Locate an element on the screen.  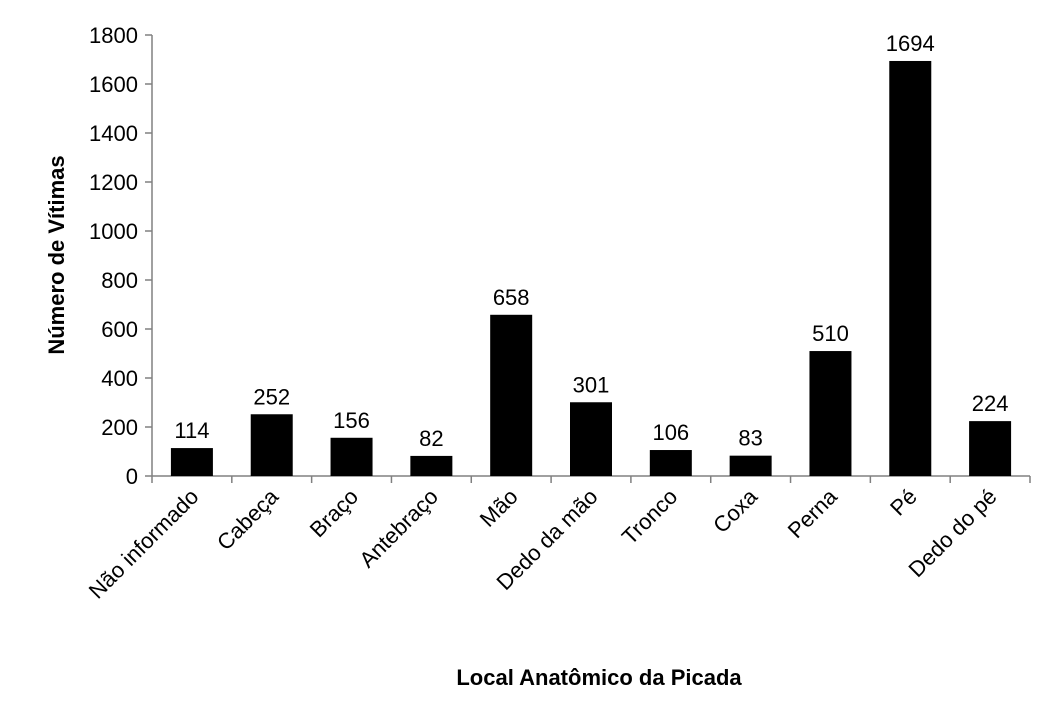
x-category-label: Pé is located at coordinates (903, 502).